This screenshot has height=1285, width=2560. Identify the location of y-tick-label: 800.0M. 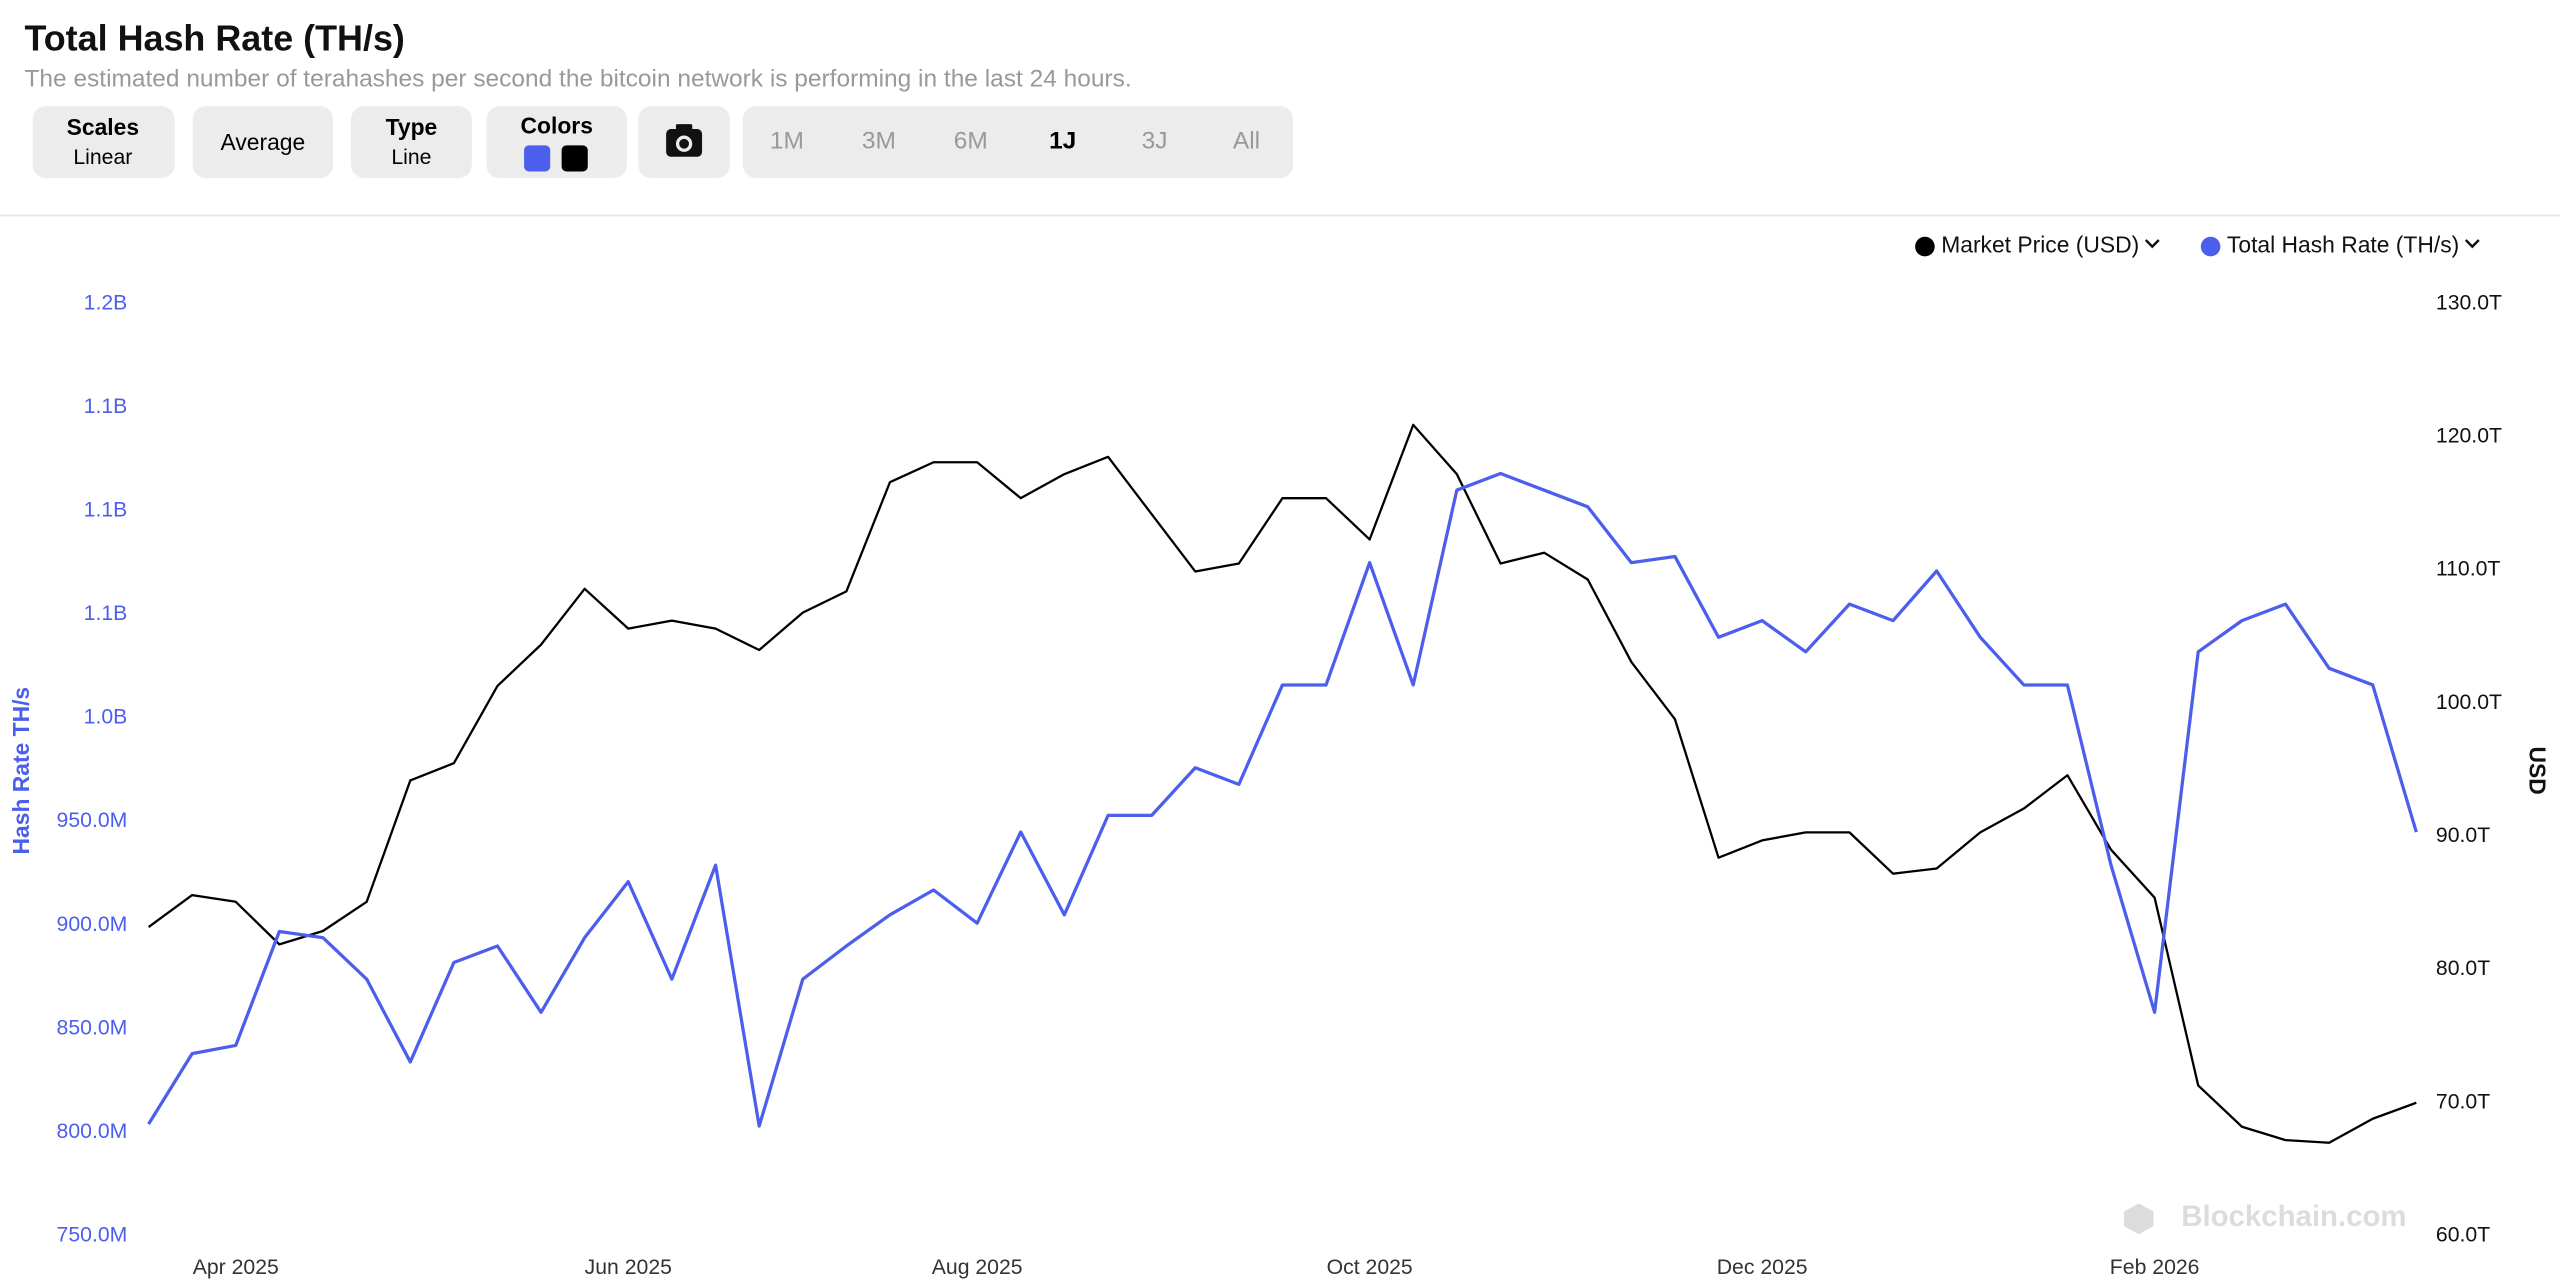
(92, 1131).